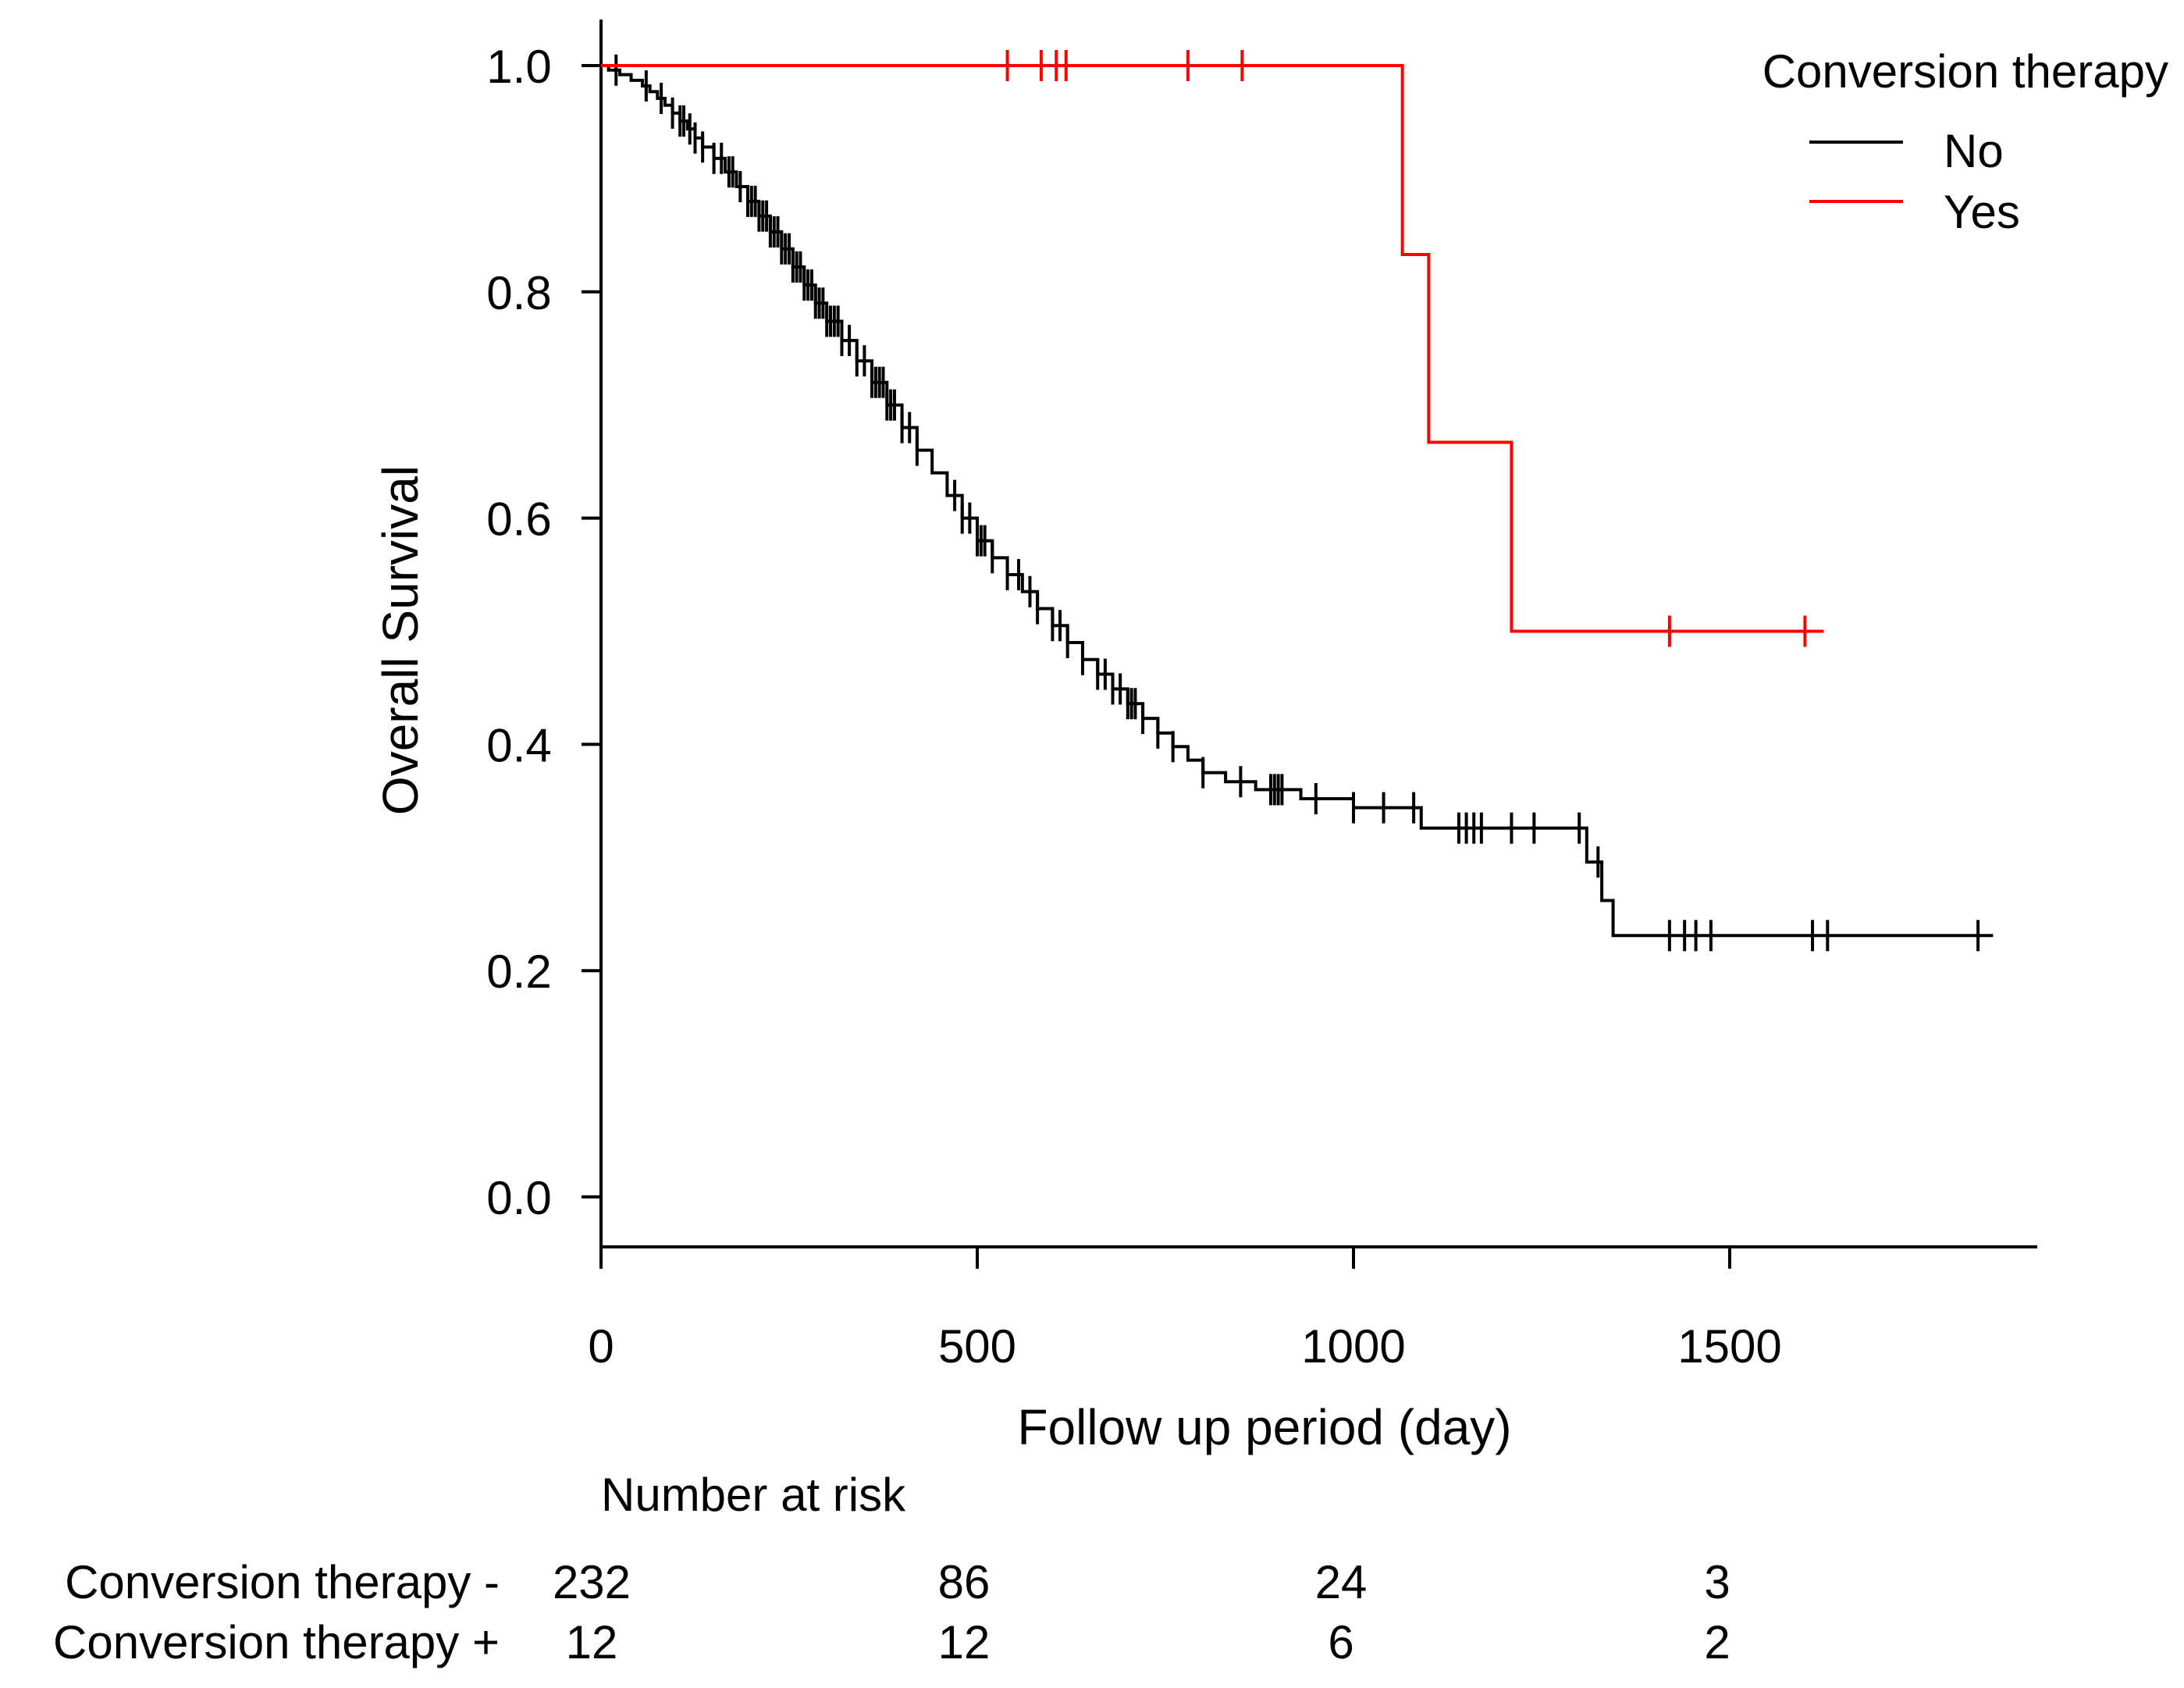 The width and height of the screenshot is (2184, 1688). Describe the element at coordinates (1353, 1346) in the screenshot. I see `x-tick-label: 1000` at that location.